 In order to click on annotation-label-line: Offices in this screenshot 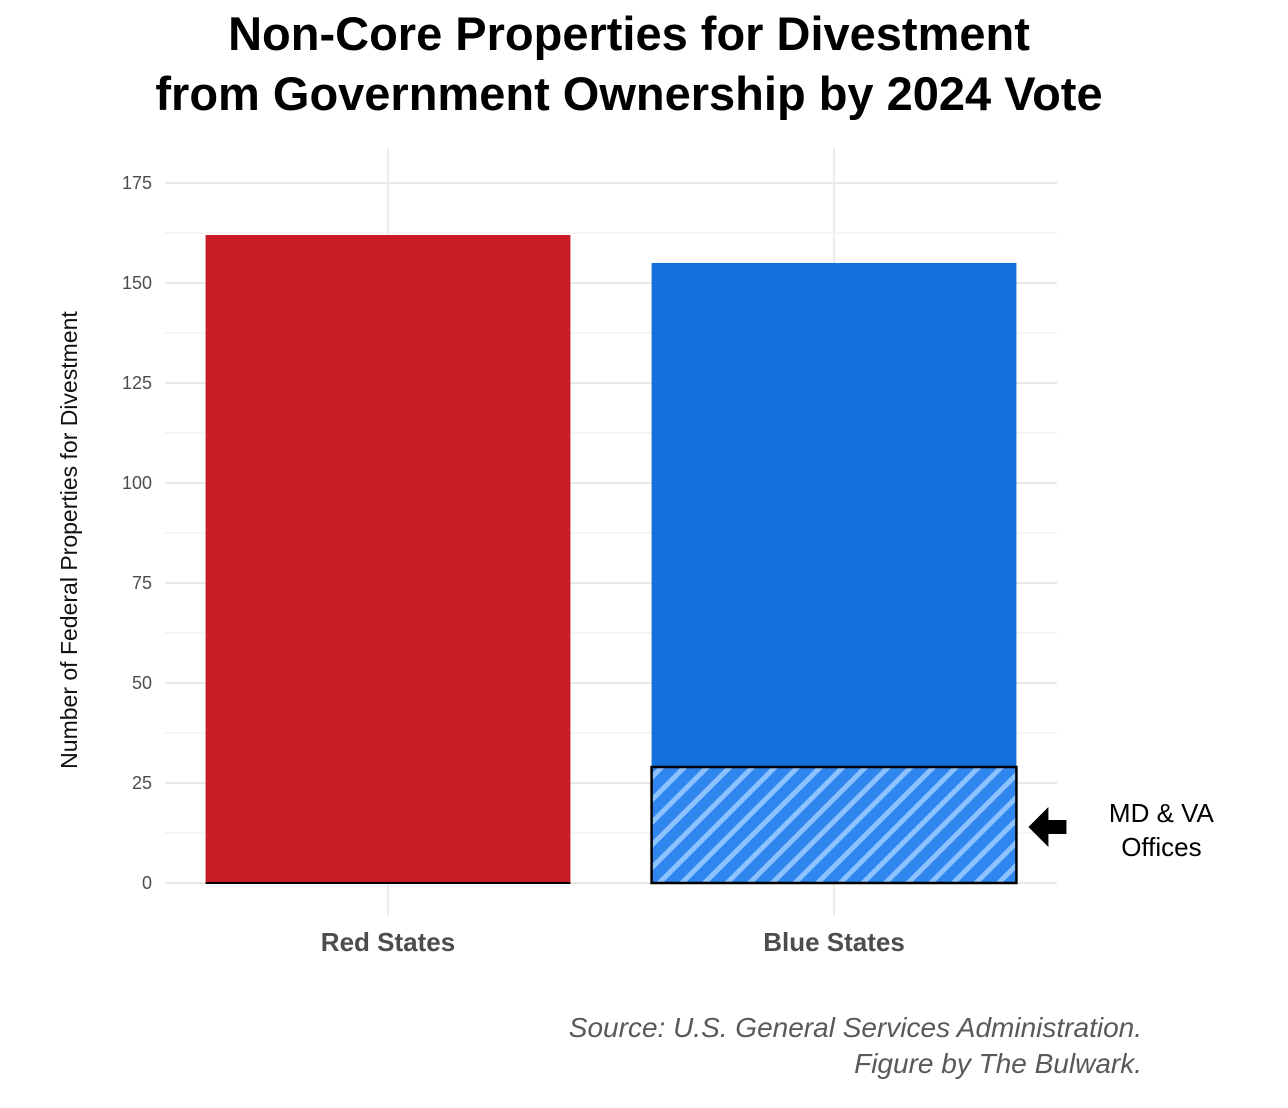, I will do `click(1161, 847)`.